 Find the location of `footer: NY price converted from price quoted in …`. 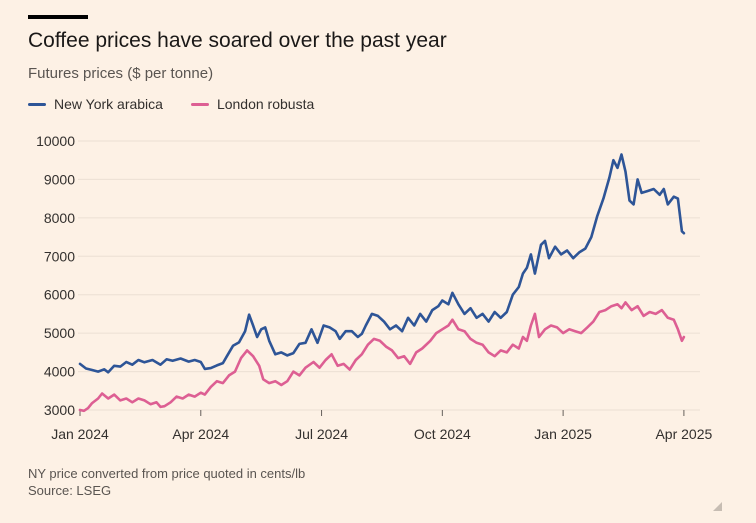

footer: NY price converted from price quoted in … is located at coordinates (166, 482).